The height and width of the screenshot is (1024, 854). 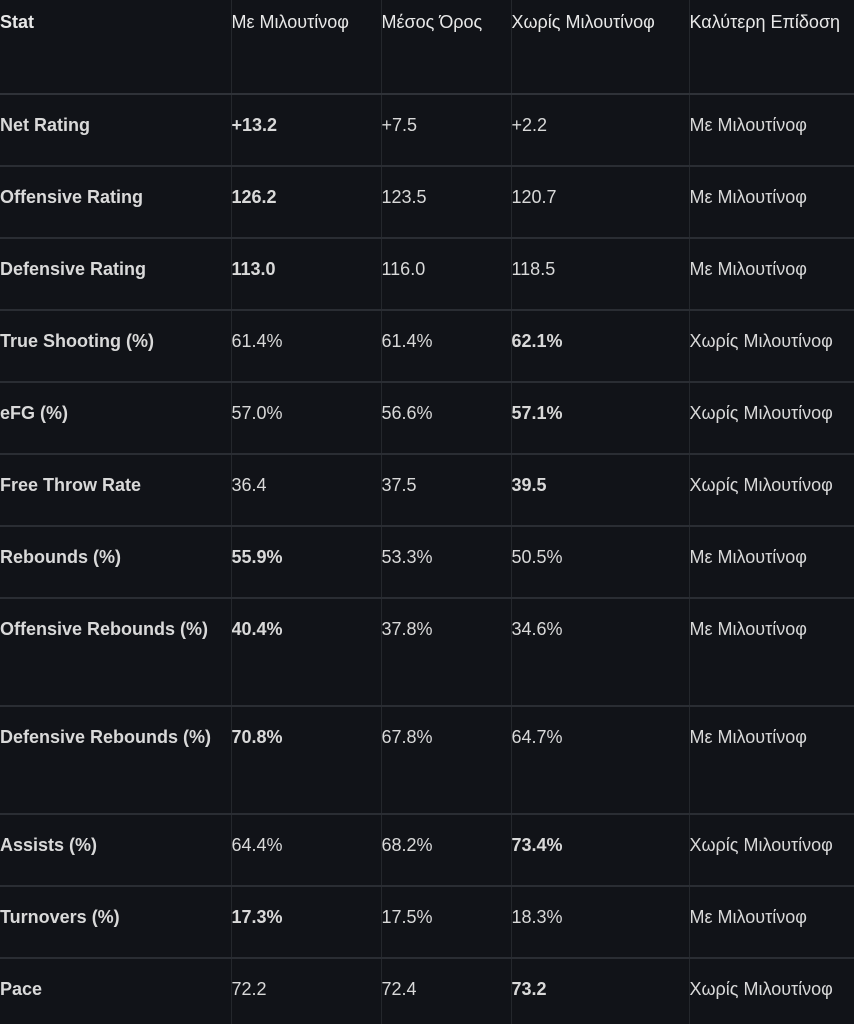 What do you see at coordinates (115, 562) in the screenshot?
I see `cell-stat-name: Rebounds (%)` at bounding box center [115, 562].